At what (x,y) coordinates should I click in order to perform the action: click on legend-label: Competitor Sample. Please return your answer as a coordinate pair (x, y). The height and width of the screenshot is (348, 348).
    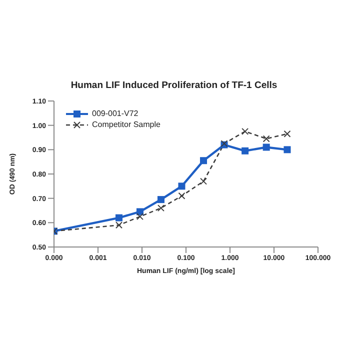
    Looking at the image, I should click on (126, 124).